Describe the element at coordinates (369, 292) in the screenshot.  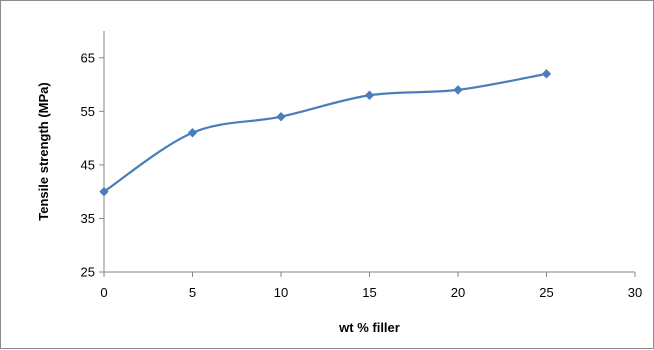
I see `x-tick-label: 15` at that location.